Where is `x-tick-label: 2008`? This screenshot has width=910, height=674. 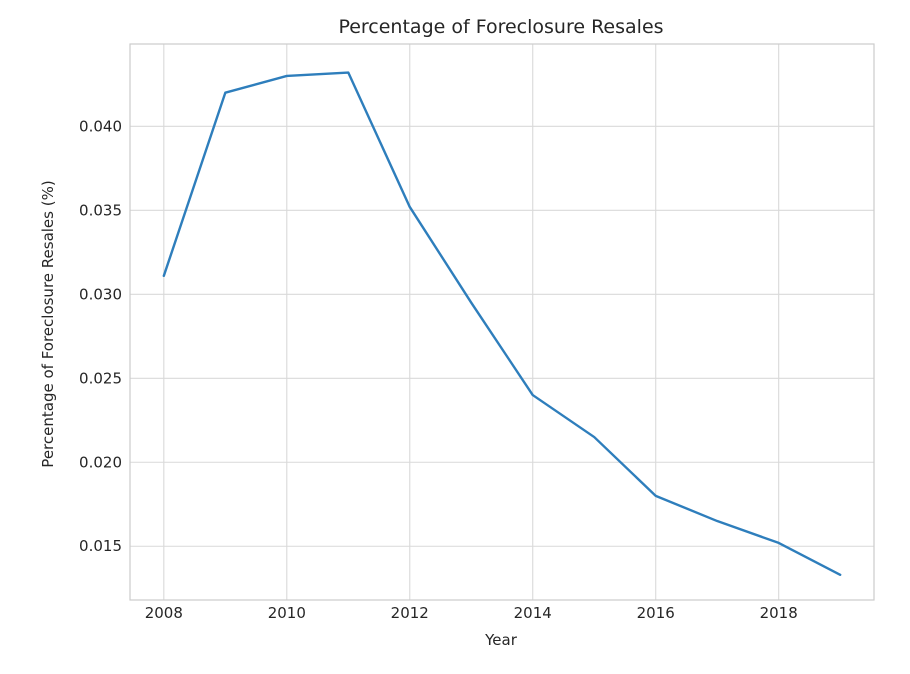 x-tick-label: 2008 is located at coordinates (164, 613).